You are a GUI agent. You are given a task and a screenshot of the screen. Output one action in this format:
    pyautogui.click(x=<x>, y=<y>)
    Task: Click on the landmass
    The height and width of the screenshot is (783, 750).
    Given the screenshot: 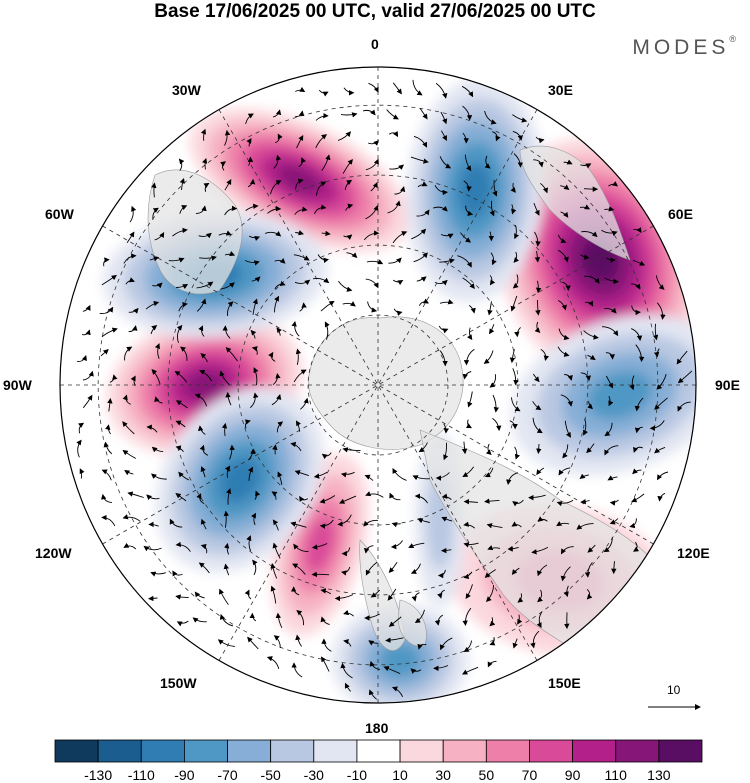 What is the action you would take?
    pyautogui.click(x=386, y=383)
    